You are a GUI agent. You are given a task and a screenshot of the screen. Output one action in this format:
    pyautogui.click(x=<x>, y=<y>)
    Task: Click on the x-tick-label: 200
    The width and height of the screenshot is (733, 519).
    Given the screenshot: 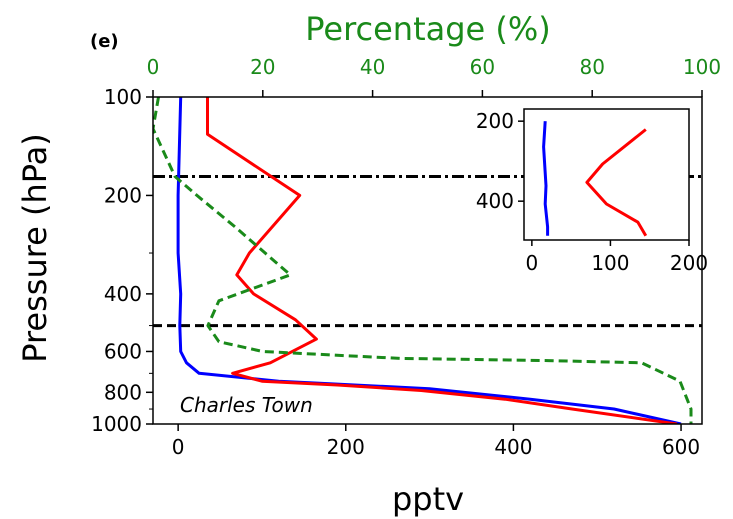 What is the action you would take?
    pyautogui.click(x=346, y=447)
    